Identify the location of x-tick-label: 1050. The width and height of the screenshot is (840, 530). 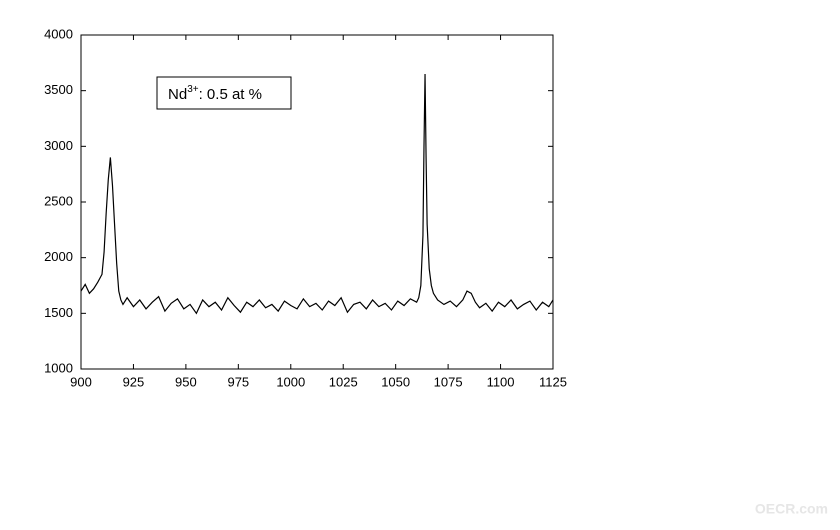
(395, 381).